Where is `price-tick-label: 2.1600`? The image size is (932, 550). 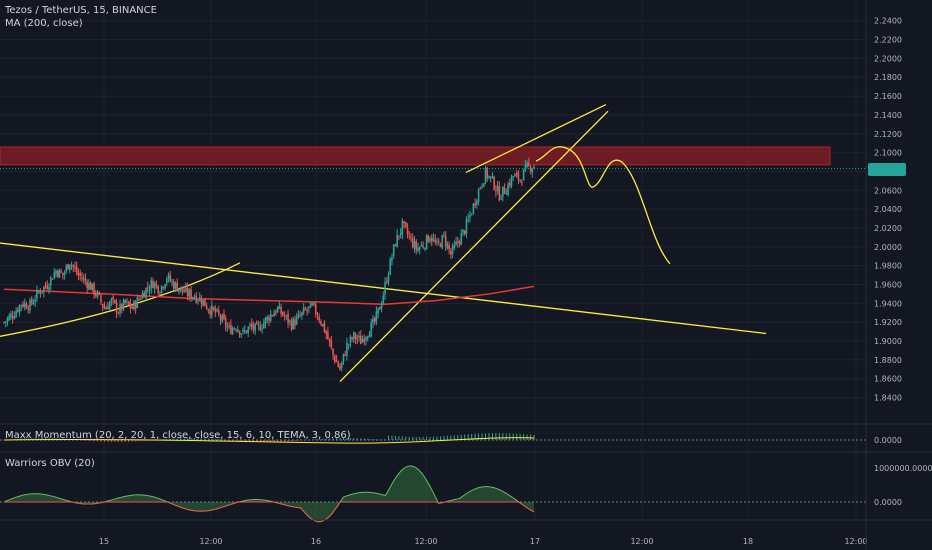
price-tick-label: 2.1600 is located at coordinates (888, 96).